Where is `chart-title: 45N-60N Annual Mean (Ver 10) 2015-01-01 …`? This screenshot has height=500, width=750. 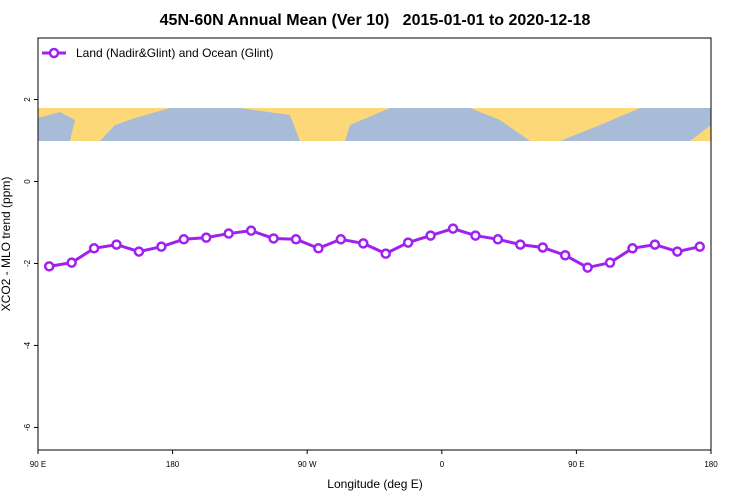
chart-title: 45N-60N Annual Mean (Ver 10) 2015-01-01 … is located at coordinates (375, 20).